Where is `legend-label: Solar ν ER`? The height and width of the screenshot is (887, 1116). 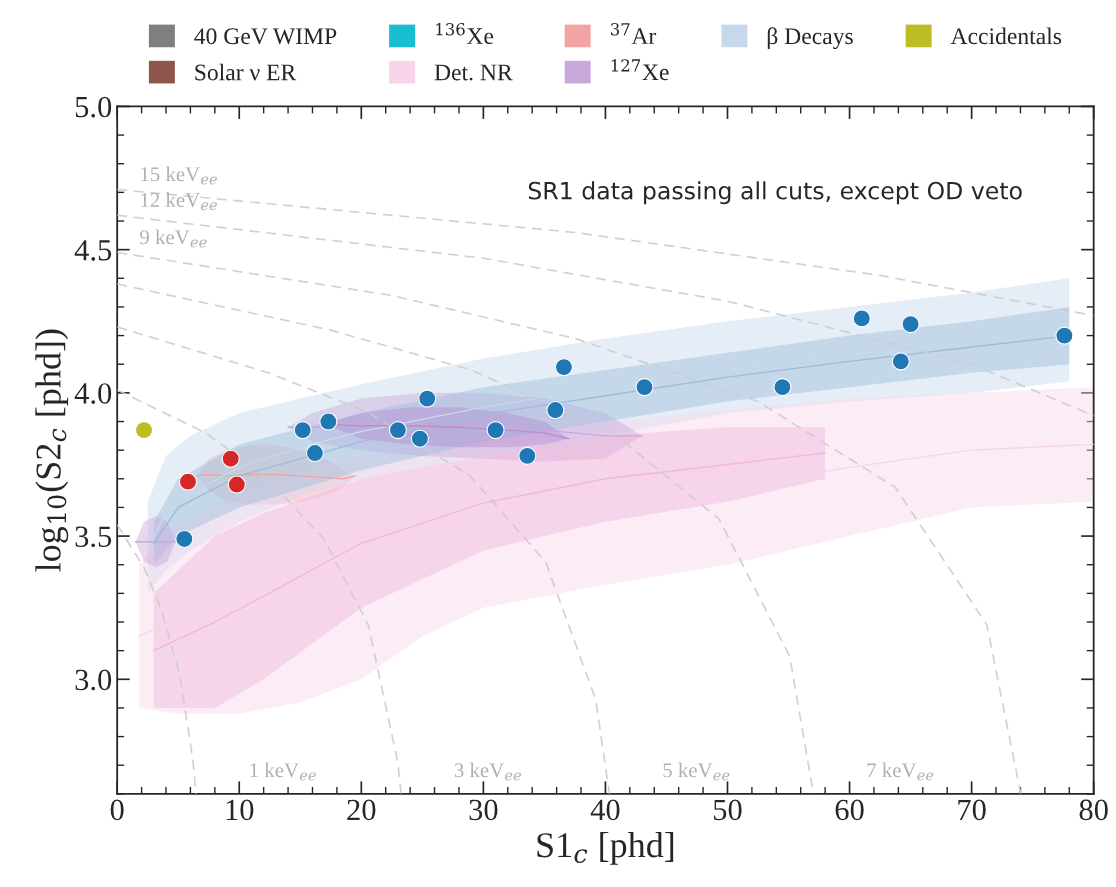
legend-label: Solar ν ER is located at coordinates (246, 72).